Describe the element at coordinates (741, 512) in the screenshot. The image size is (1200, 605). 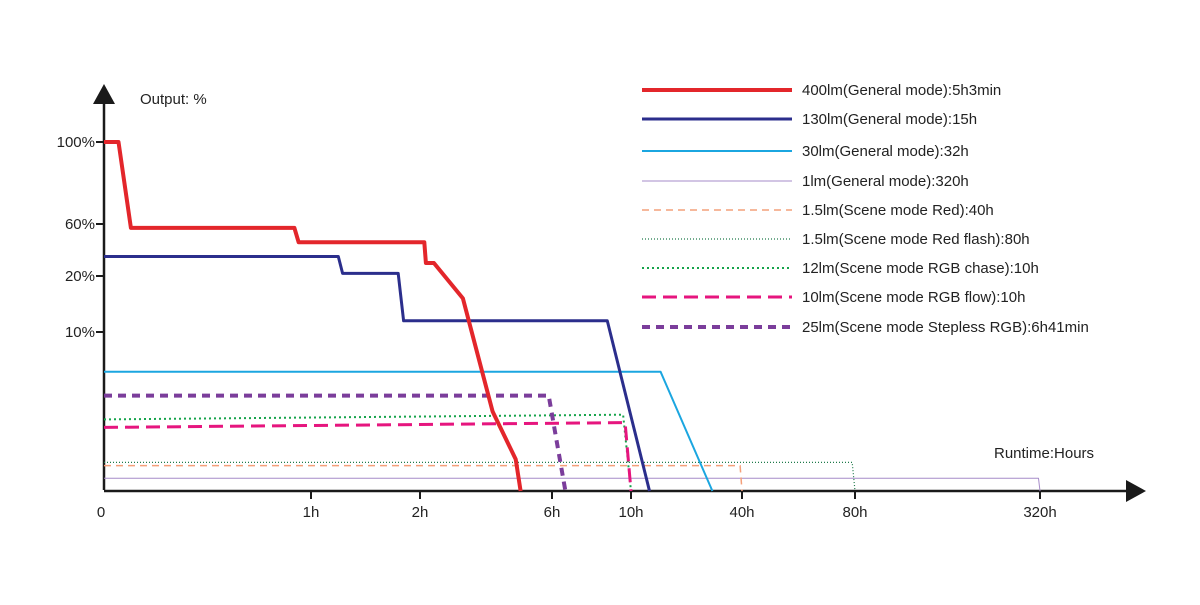
I see `x-tick-label-40h: 40h` at that location.